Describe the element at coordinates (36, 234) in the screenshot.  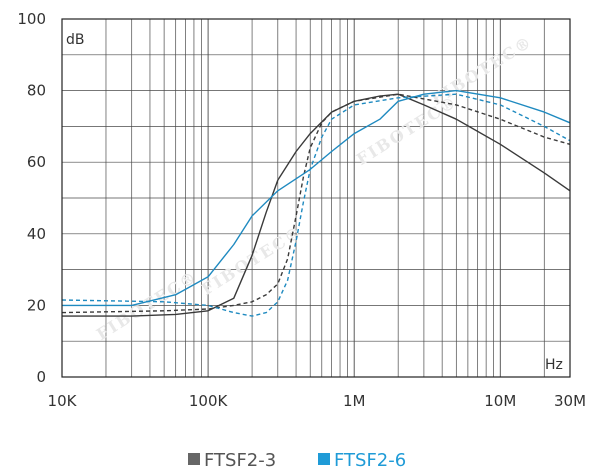
I see `y-tick-label: 40` at that location.